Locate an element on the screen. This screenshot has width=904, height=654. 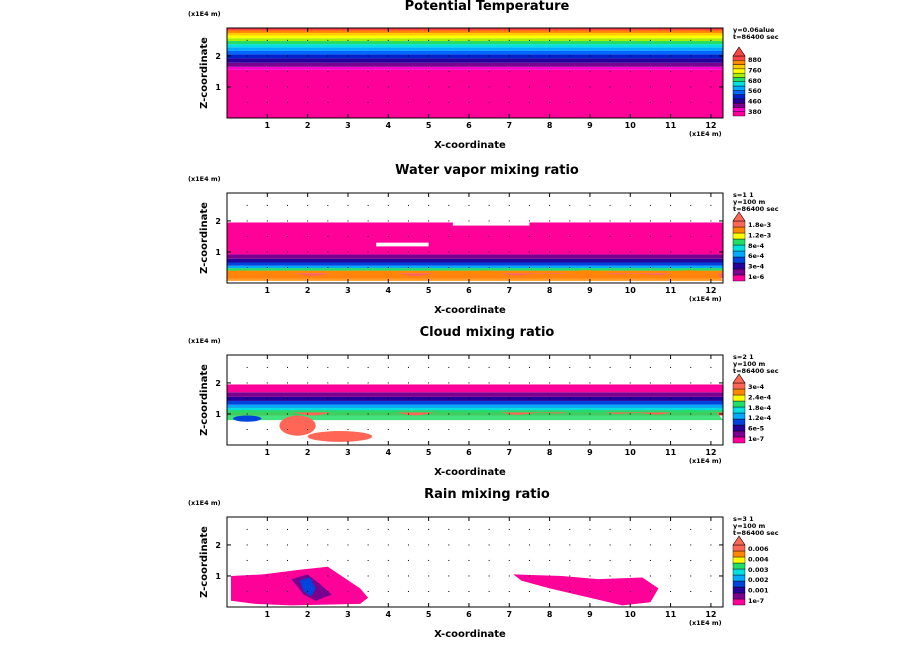
colorbar-level-label: 880 is located at coordinates (755, 60).